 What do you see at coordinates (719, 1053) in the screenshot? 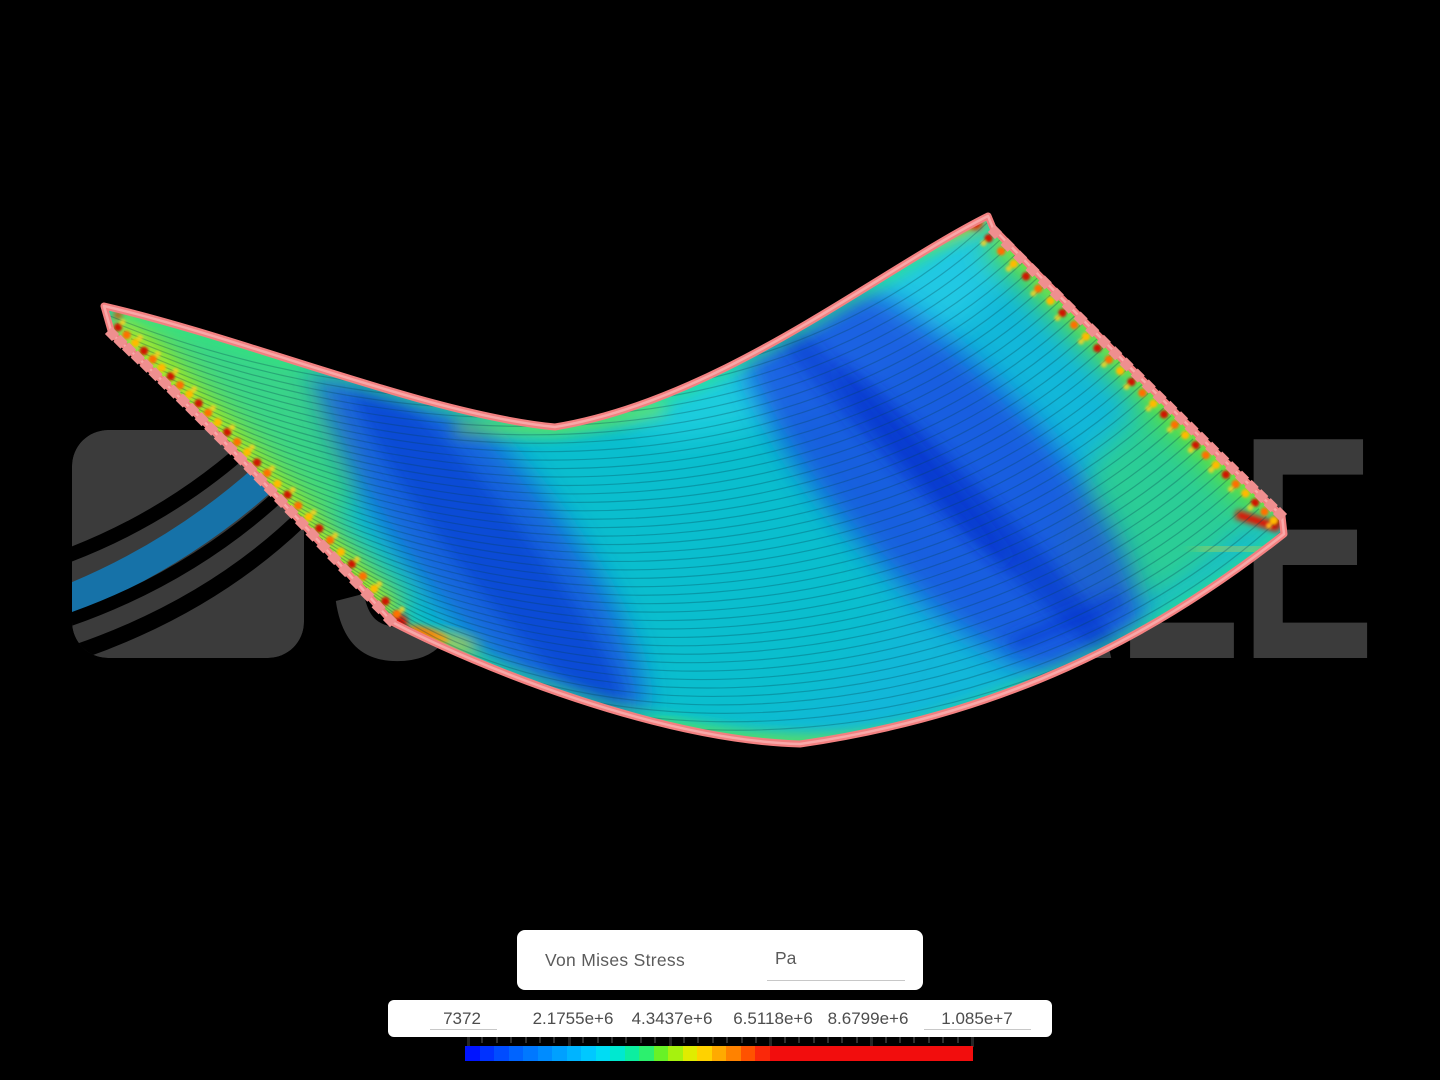
I see `colorbar` at bounding box center [719, 1053].